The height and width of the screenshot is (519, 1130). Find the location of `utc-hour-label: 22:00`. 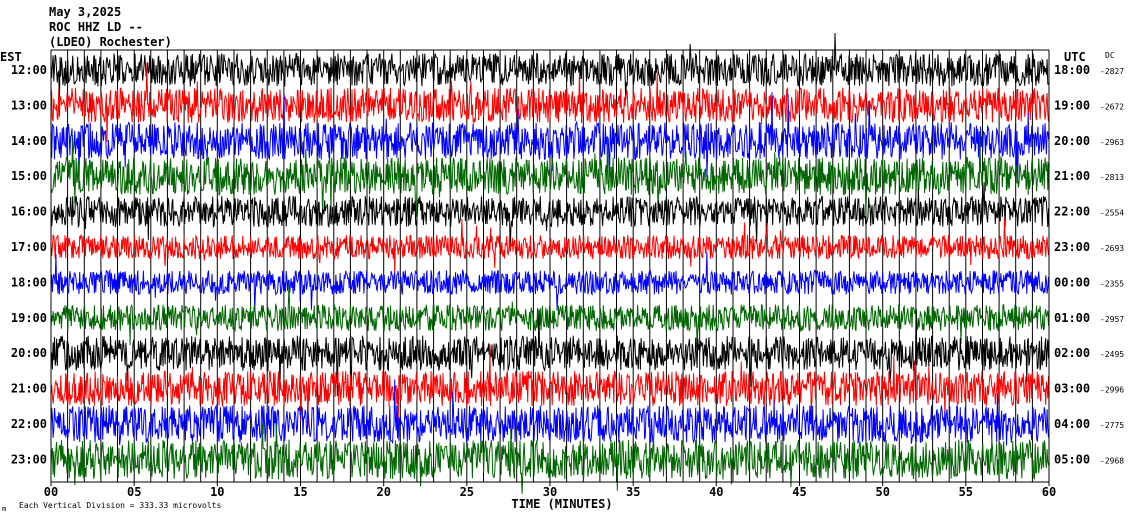

utc-hour-label: 22:00 is located at coordinates (1072, 212).